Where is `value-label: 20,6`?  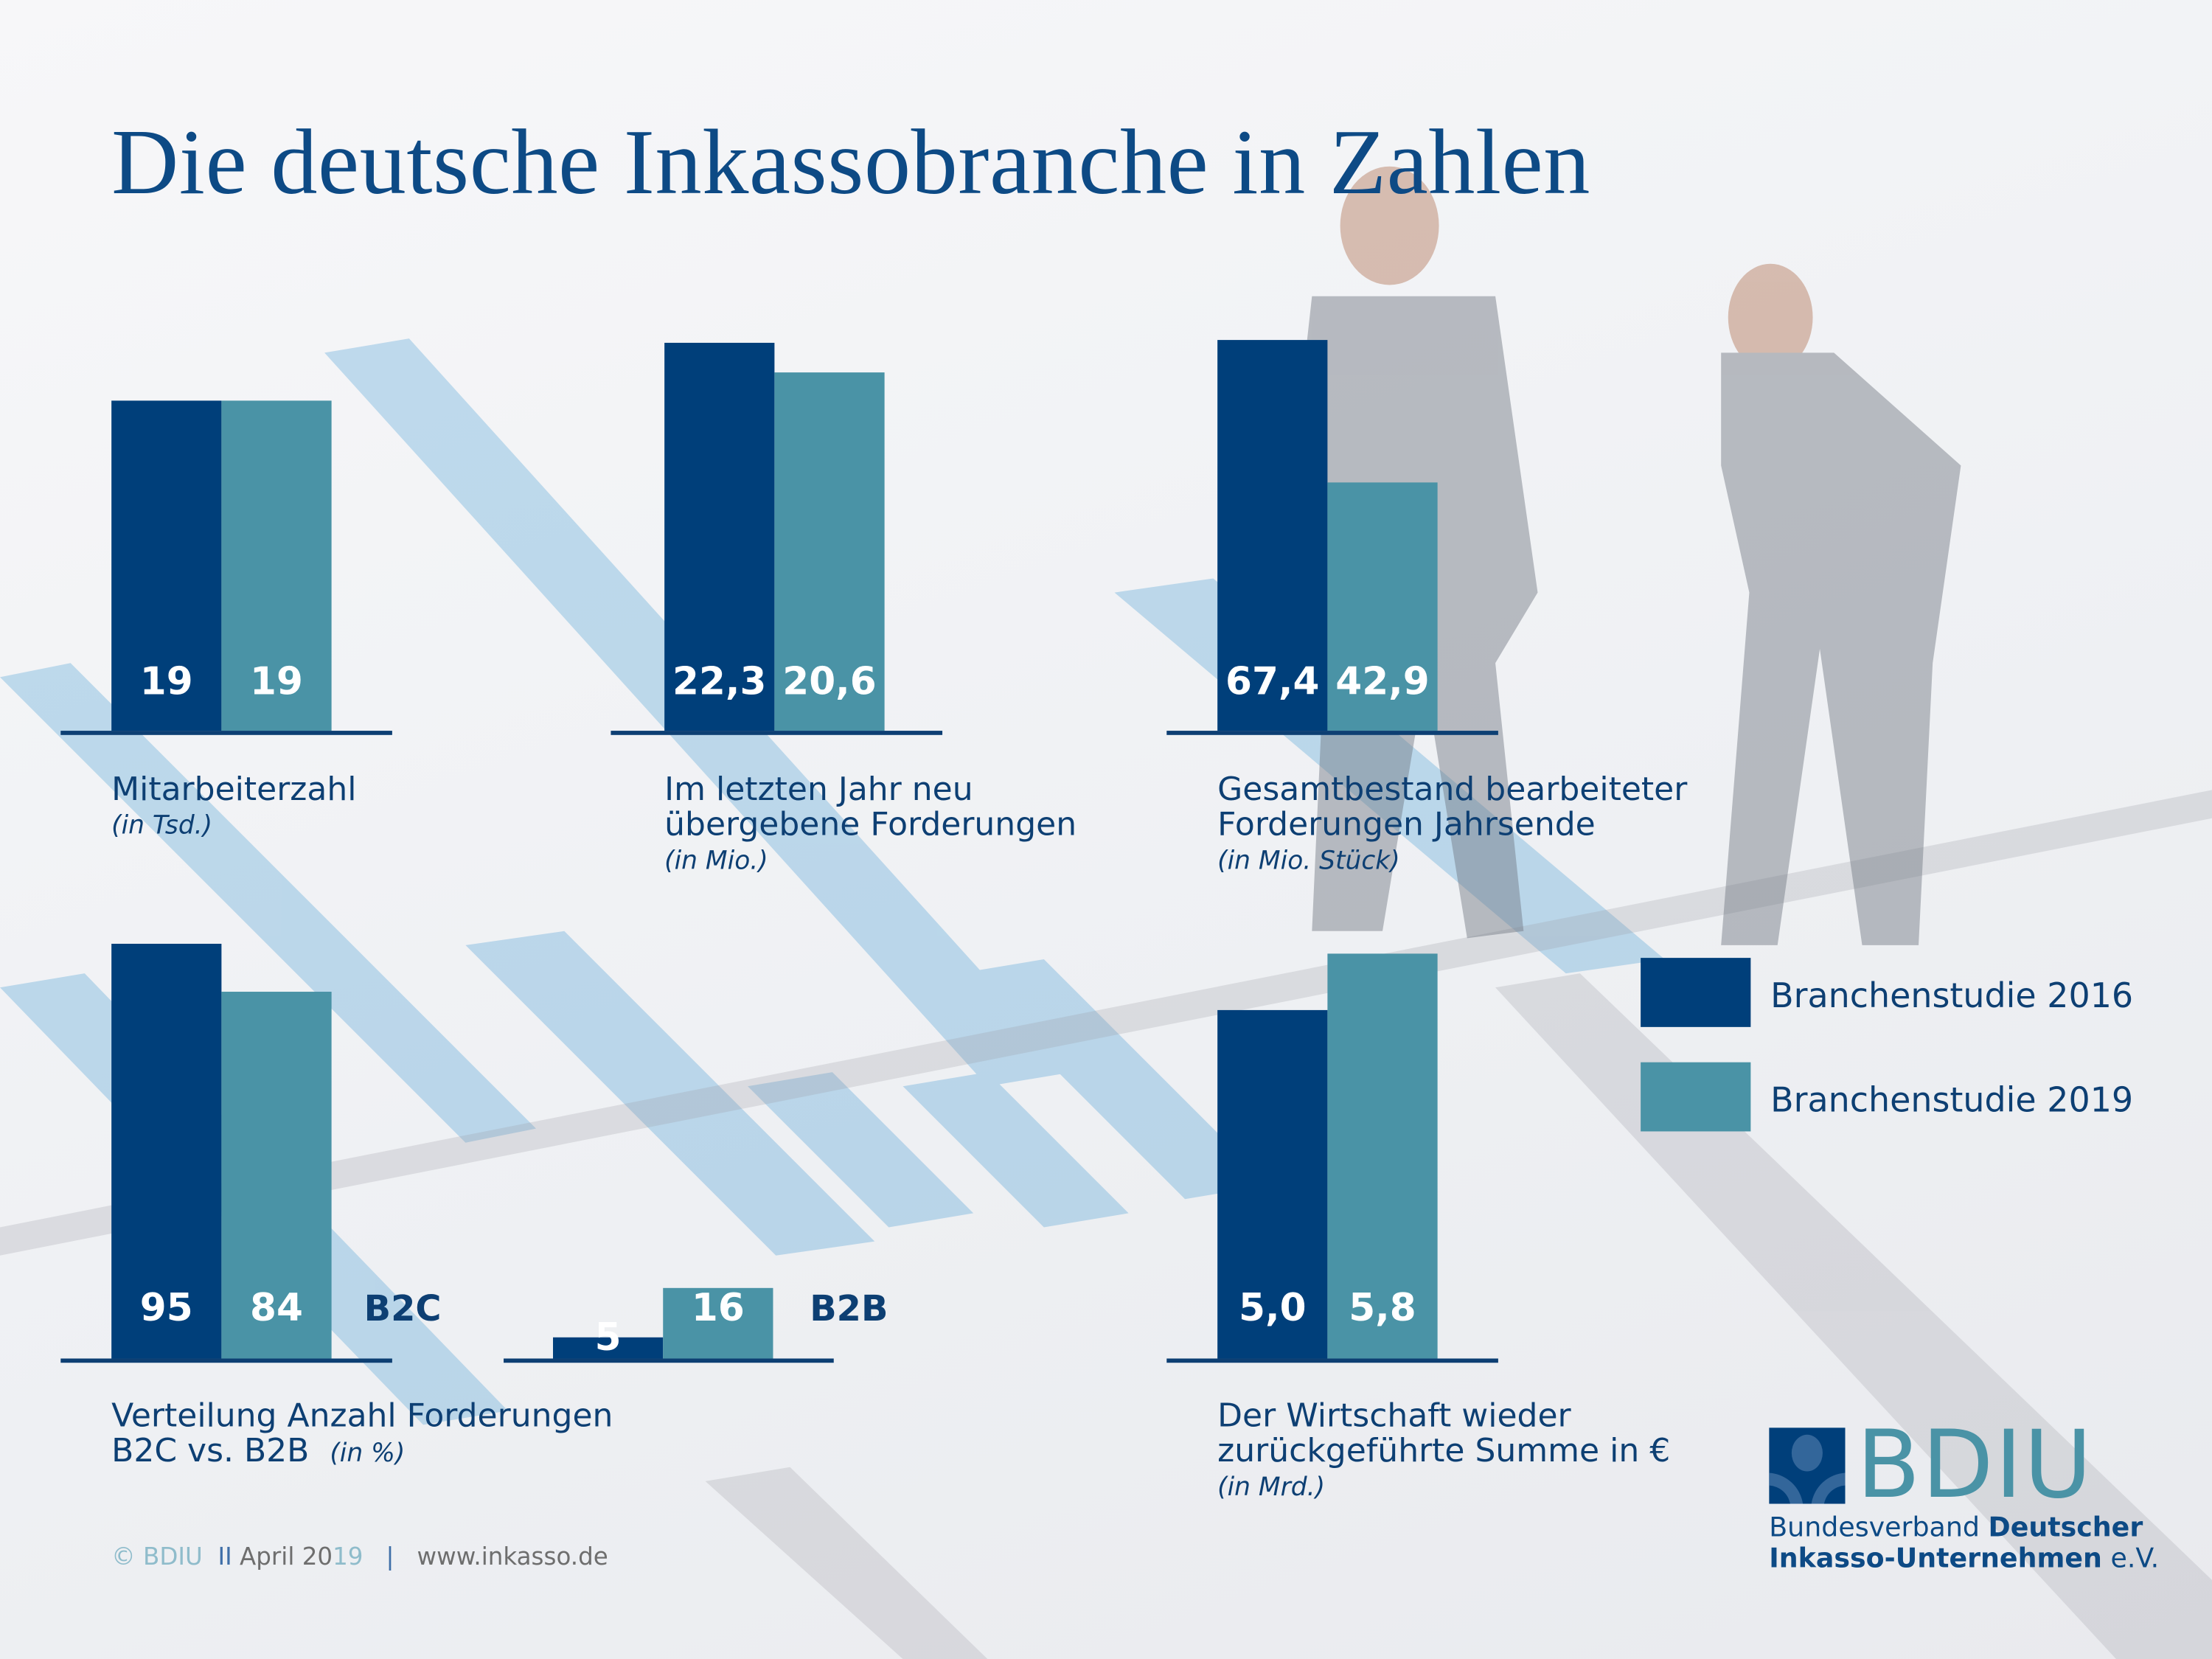
value-label: 20,6 is located at coordinates (829, 682).